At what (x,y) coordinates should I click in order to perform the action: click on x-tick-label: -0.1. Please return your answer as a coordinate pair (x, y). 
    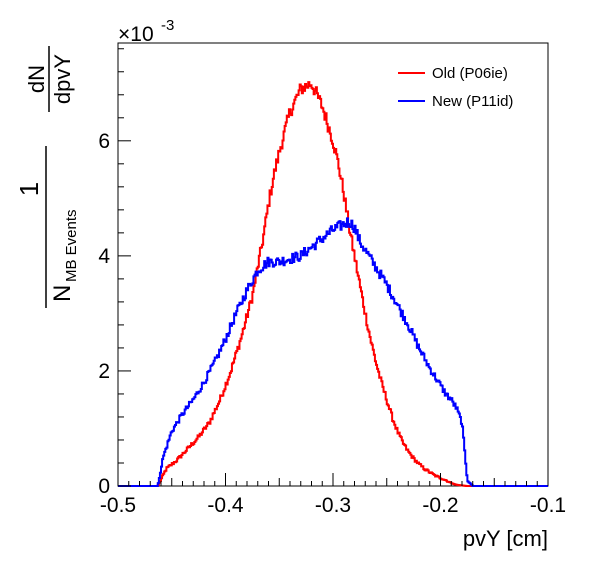
    Looking at the image, I should click on (548, 505).